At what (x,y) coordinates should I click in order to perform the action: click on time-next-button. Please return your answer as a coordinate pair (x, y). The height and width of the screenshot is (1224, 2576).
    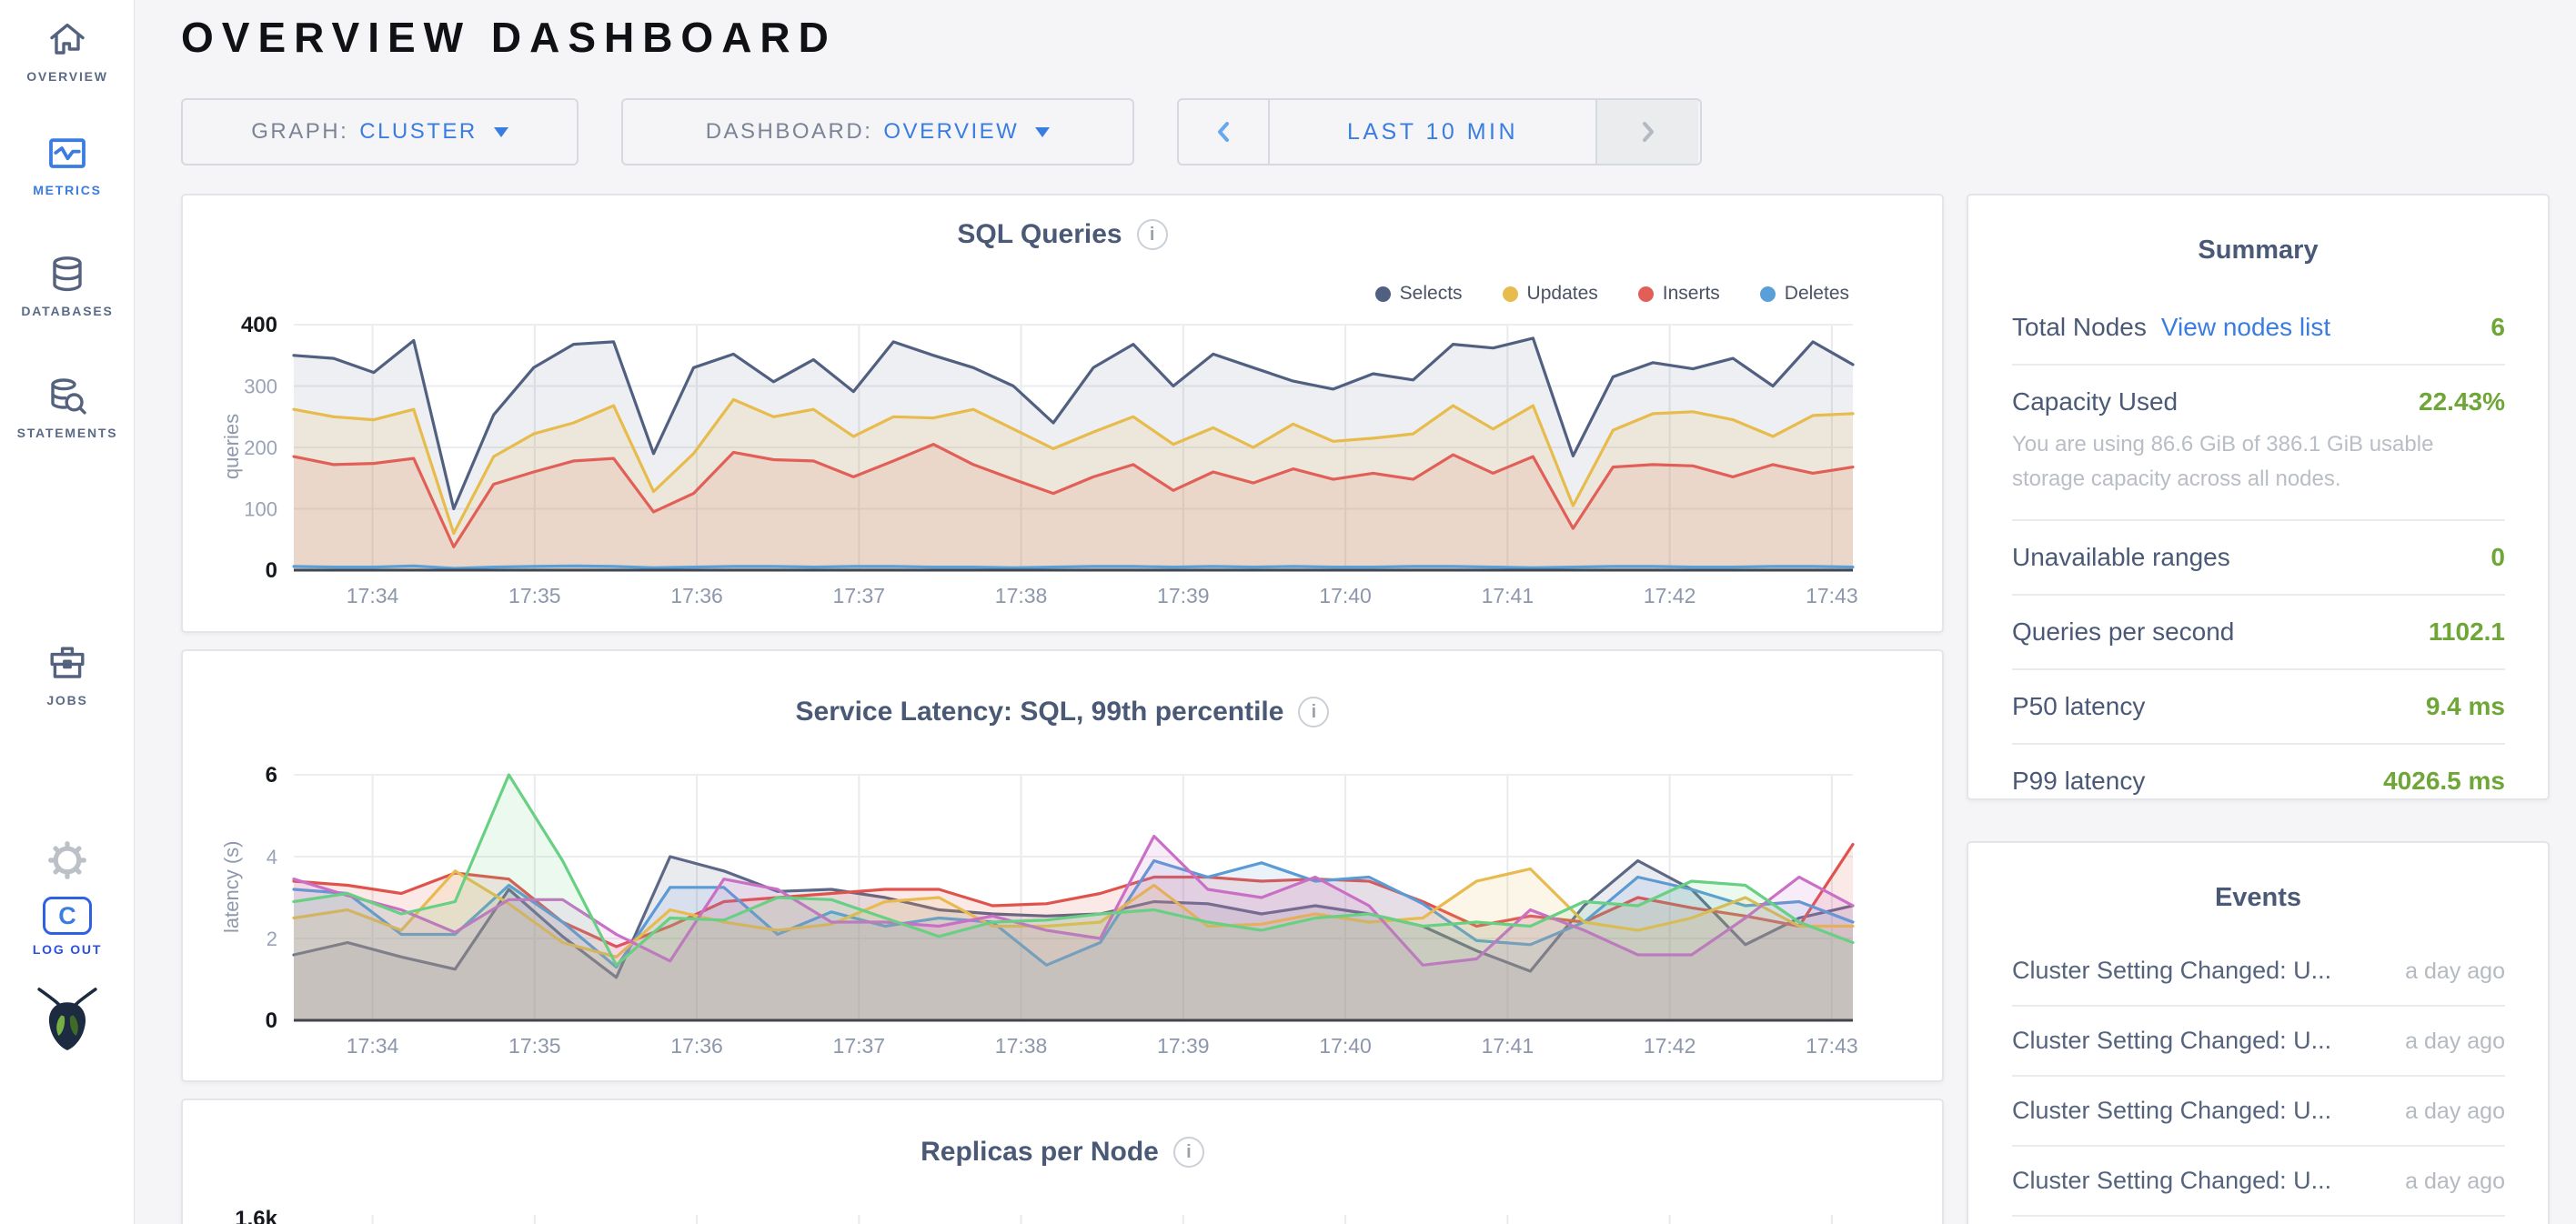
    Looking at the image, I should click on (1646, 132).